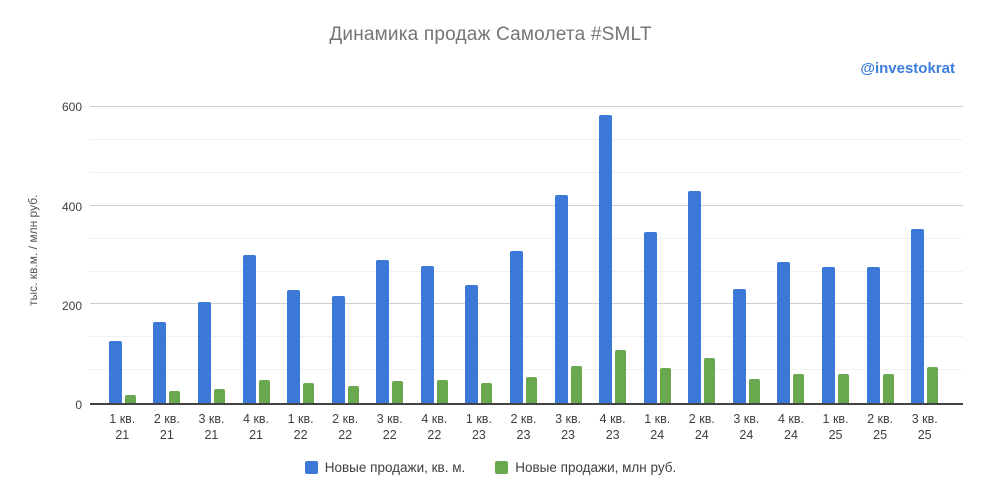 The height and width of the screenshot is (504, 981). What do you see at coordinates (835, 427) in the screenshot?
I see `x-axis-label: 1 кв. 25` at bounding box center [835, 427].